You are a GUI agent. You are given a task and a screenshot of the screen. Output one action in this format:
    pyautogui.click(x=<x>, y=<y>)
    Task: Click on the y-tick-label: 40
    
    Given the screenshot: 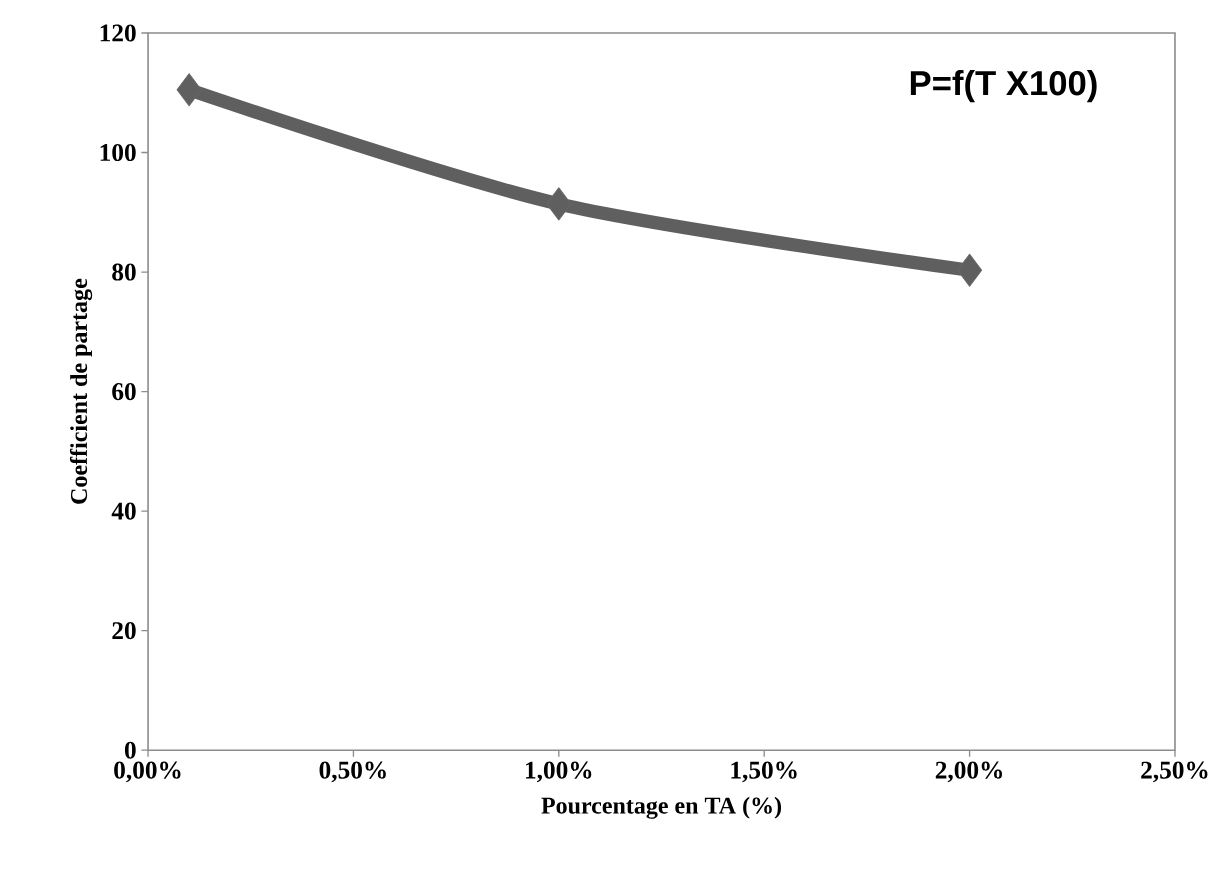 What is the action you would take?
    pyautogui.click(x=123, y=511)
    